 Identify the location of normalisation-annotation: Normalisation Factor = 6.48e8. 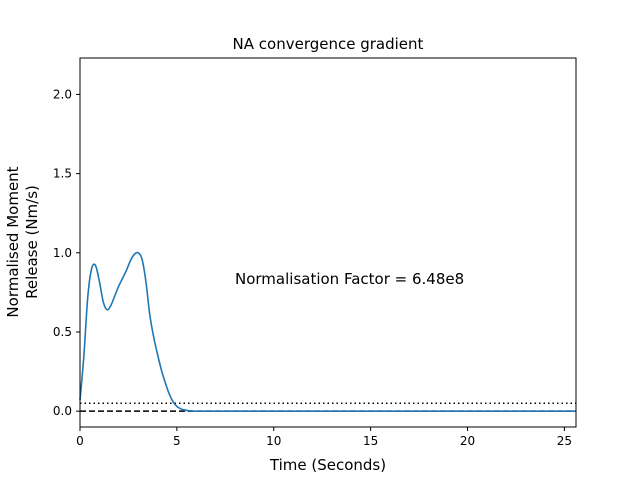
(349, 279).